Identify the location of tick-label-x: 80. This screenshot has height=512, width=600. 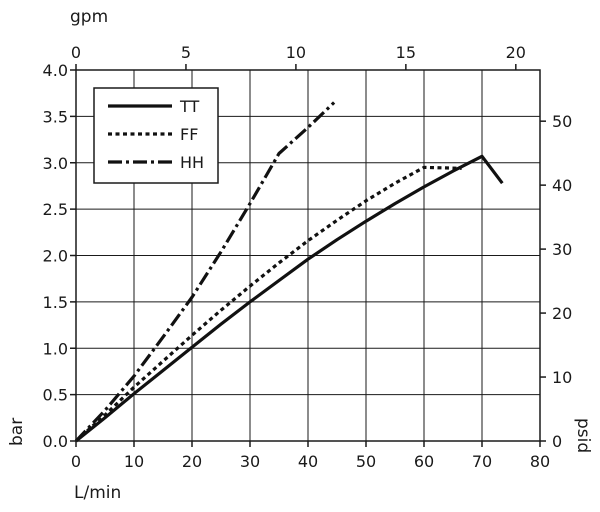
(540, 461).